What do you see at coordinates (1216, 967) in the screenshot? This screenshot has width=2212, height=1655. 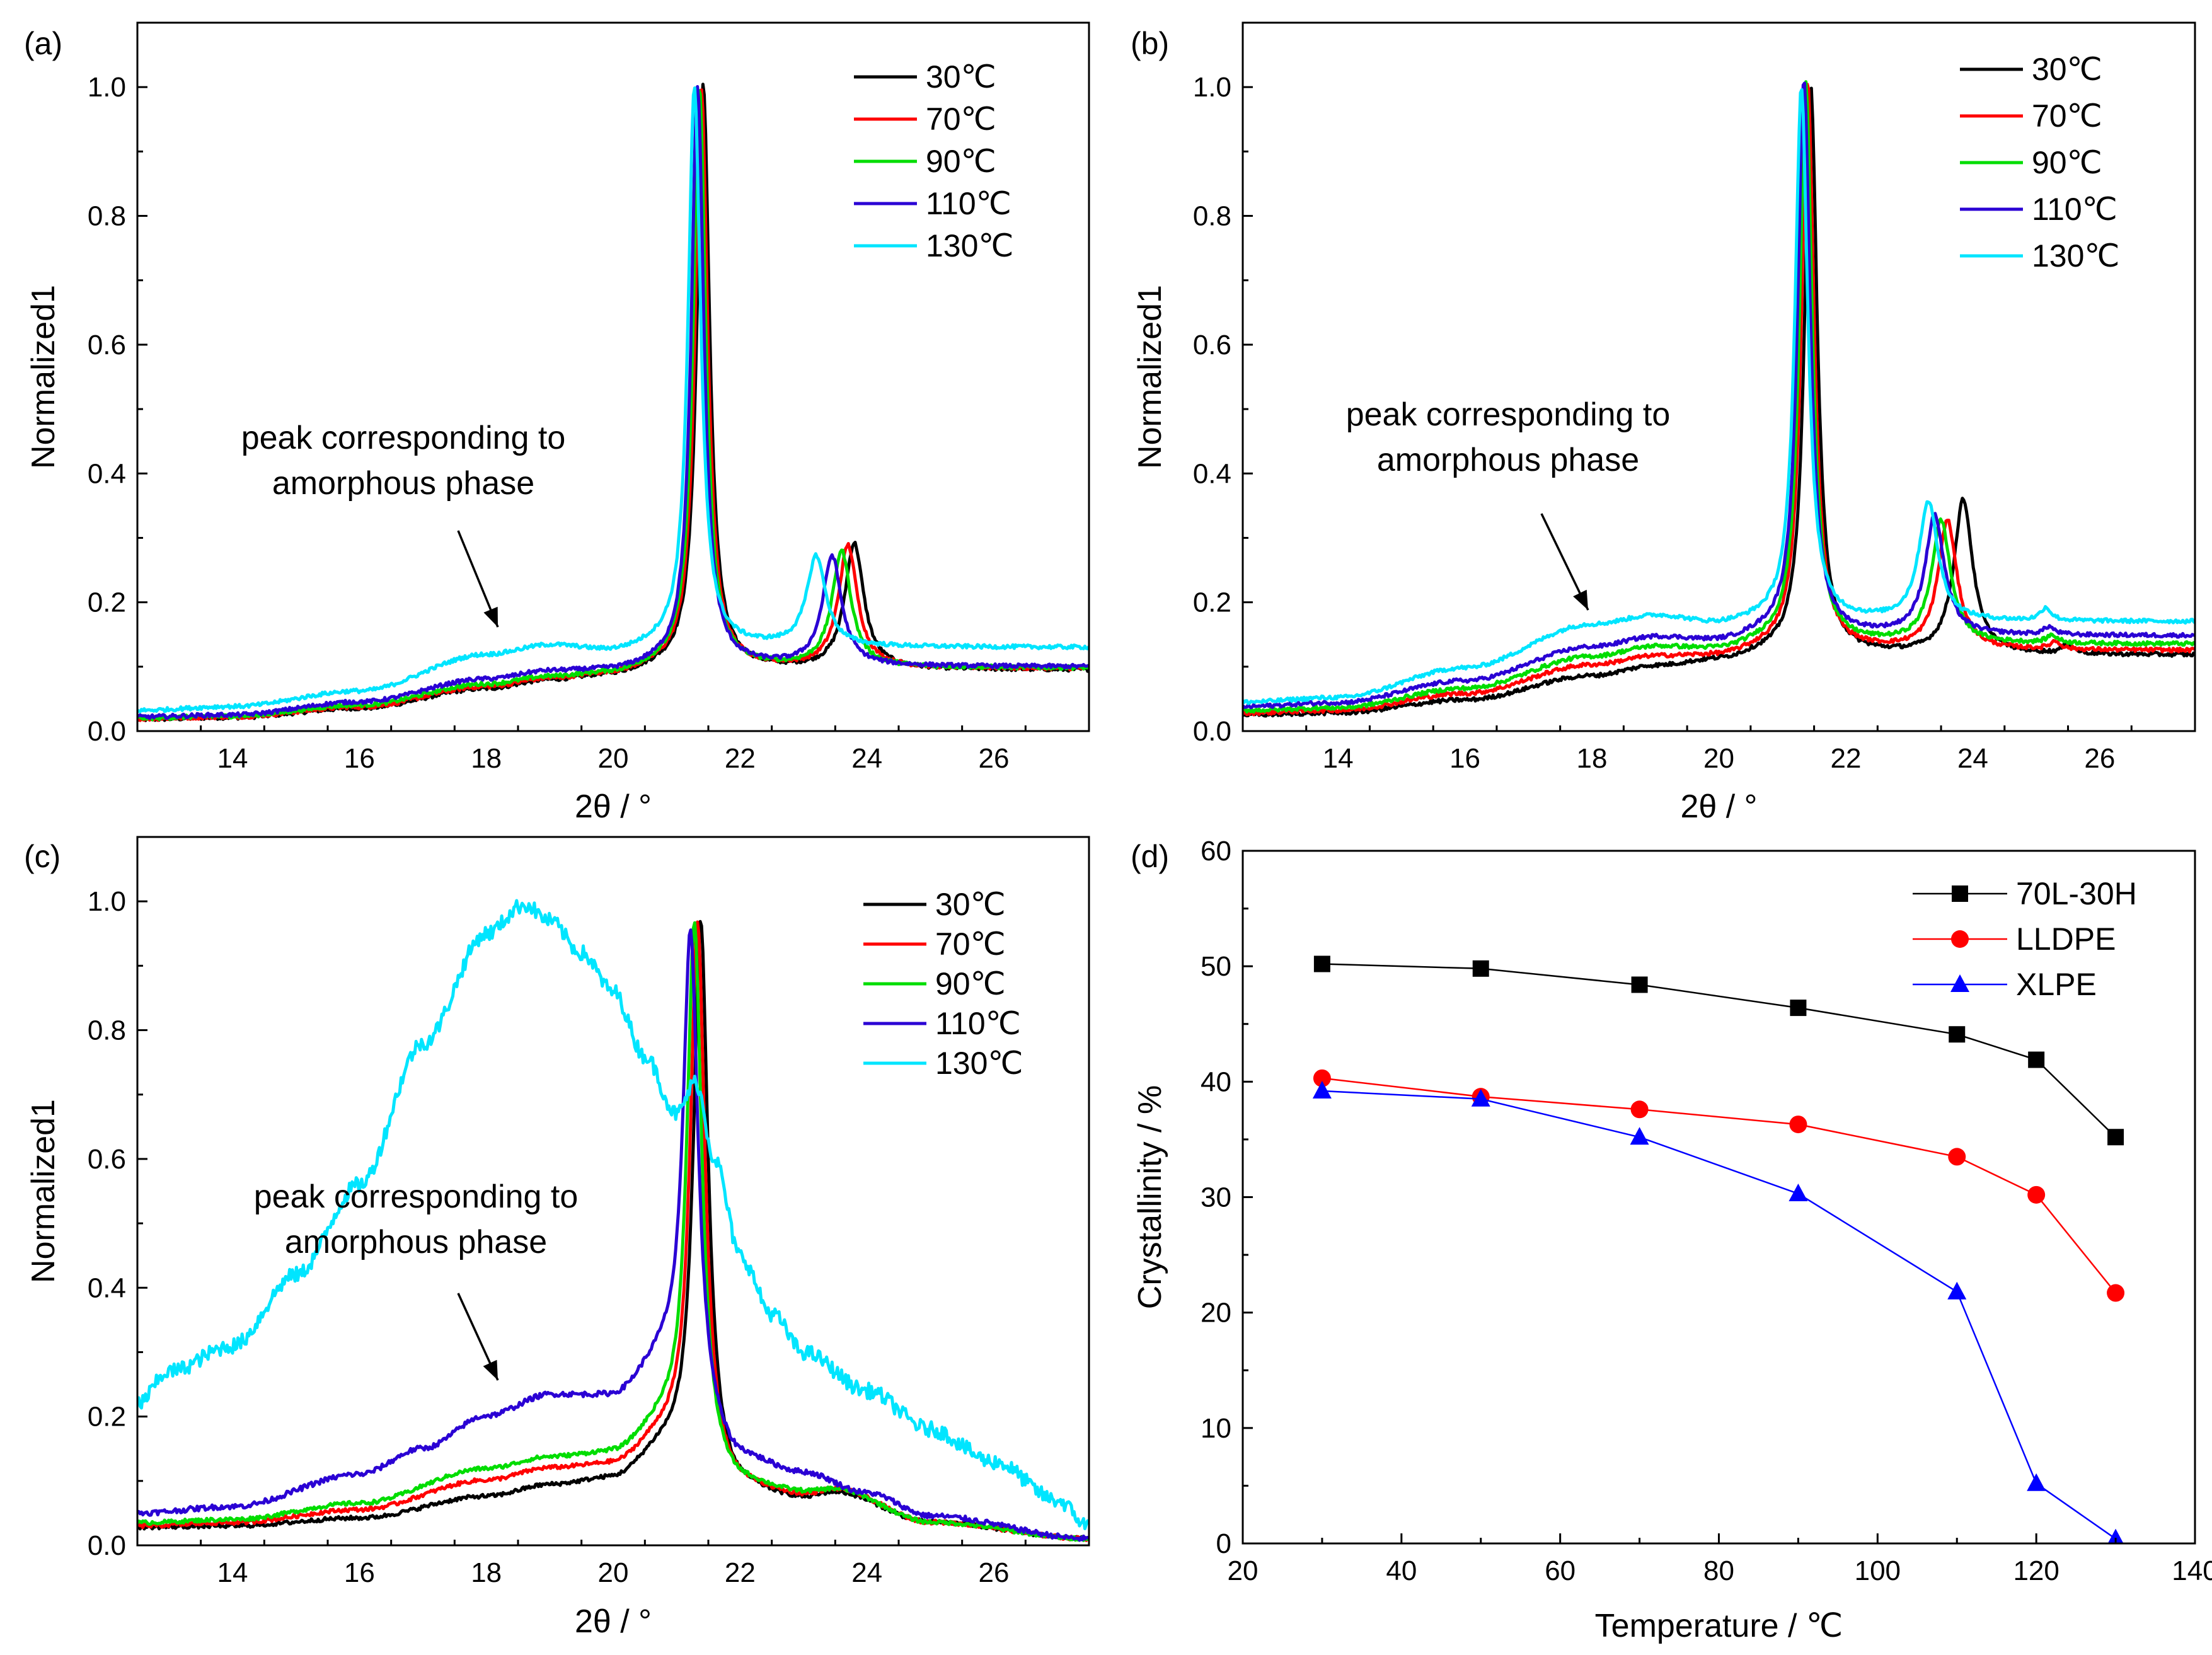 I see `y-tick-label: 50` at bounding box center [1216, 967].